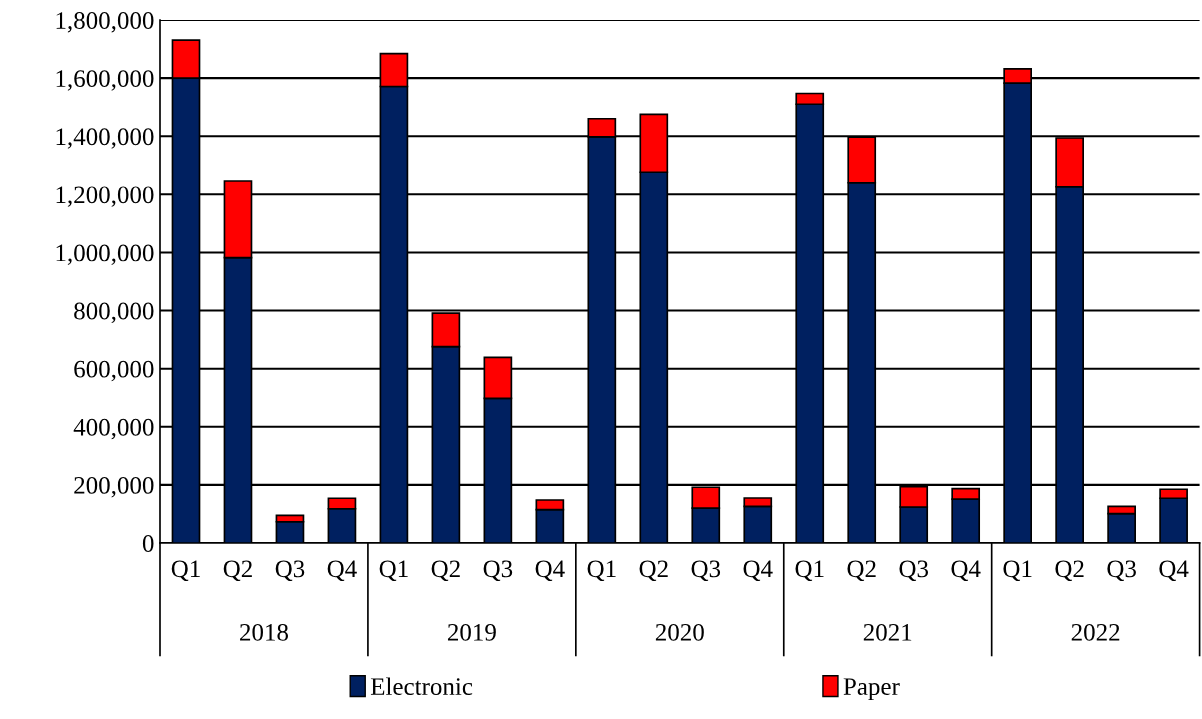  Describe the element at coordinates (114, 371) in the screenshot. I see `y-tick-label: 600,000` at that location.